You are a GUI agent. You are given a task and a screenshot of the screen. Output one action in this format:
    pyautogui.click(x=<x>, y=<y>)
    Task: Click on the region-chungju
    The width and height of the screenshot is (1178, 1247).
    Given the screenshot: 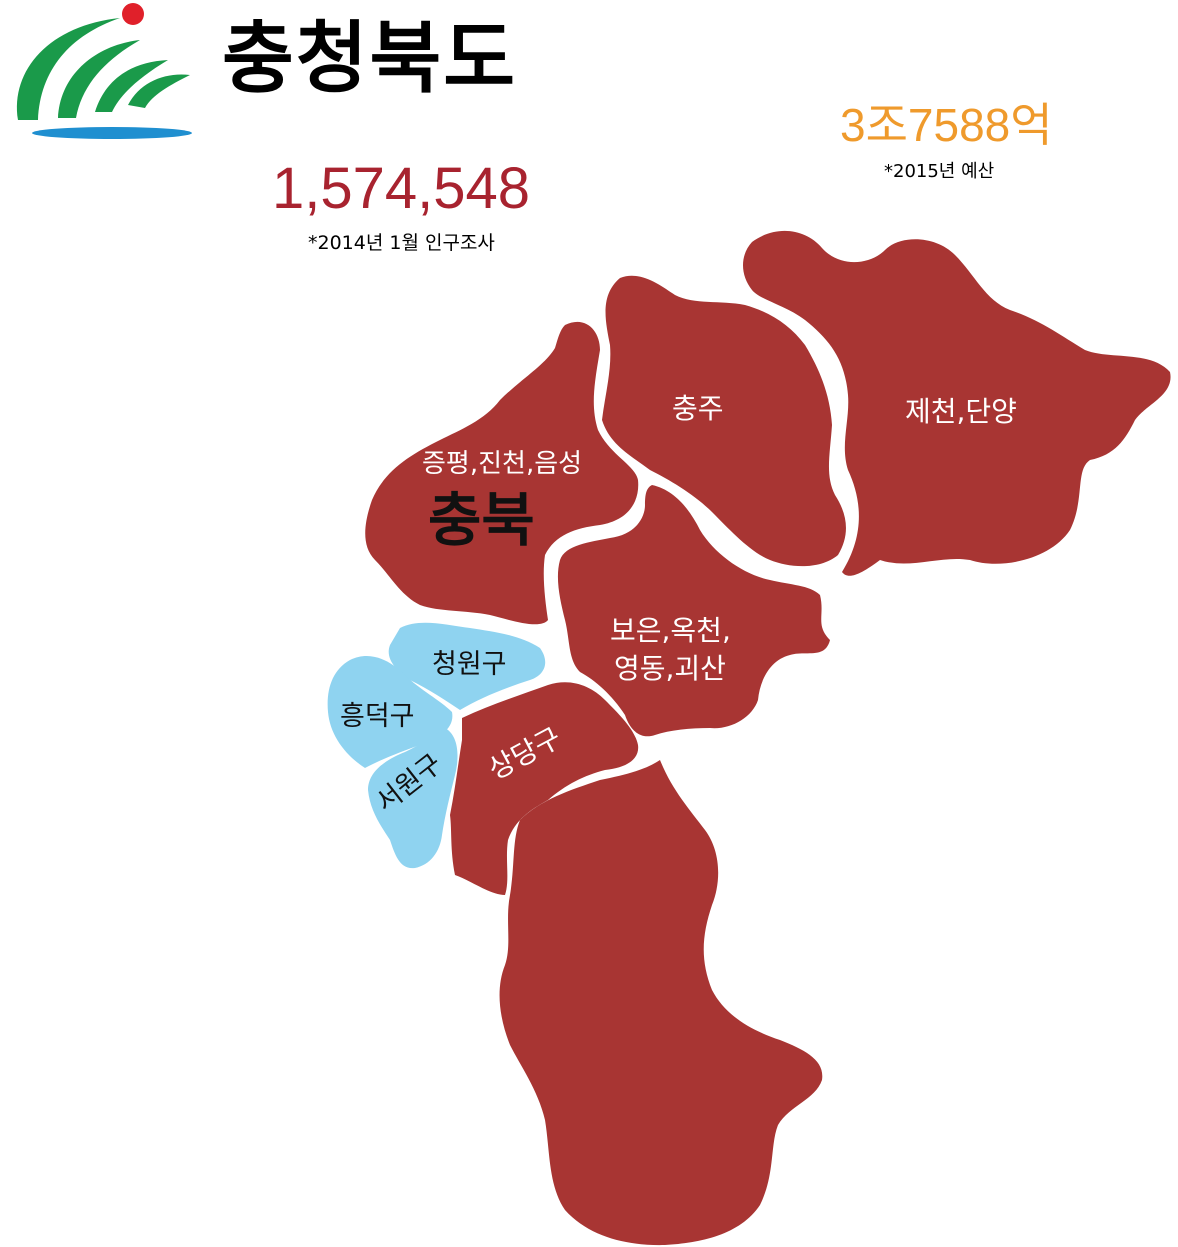 What is the action you would take?
    pyautogui.click(x=724, y=421)
    